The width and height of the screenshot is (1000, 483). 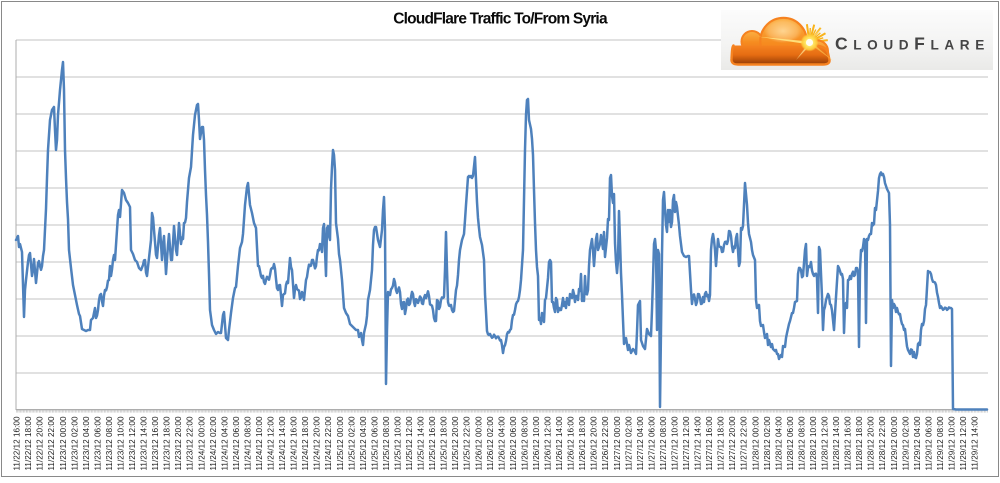 What do you see at coordinates (571, 443) in the screenshot?
I see `svg-text: 11/26/12 16:00` at bounding box center [571, 443].